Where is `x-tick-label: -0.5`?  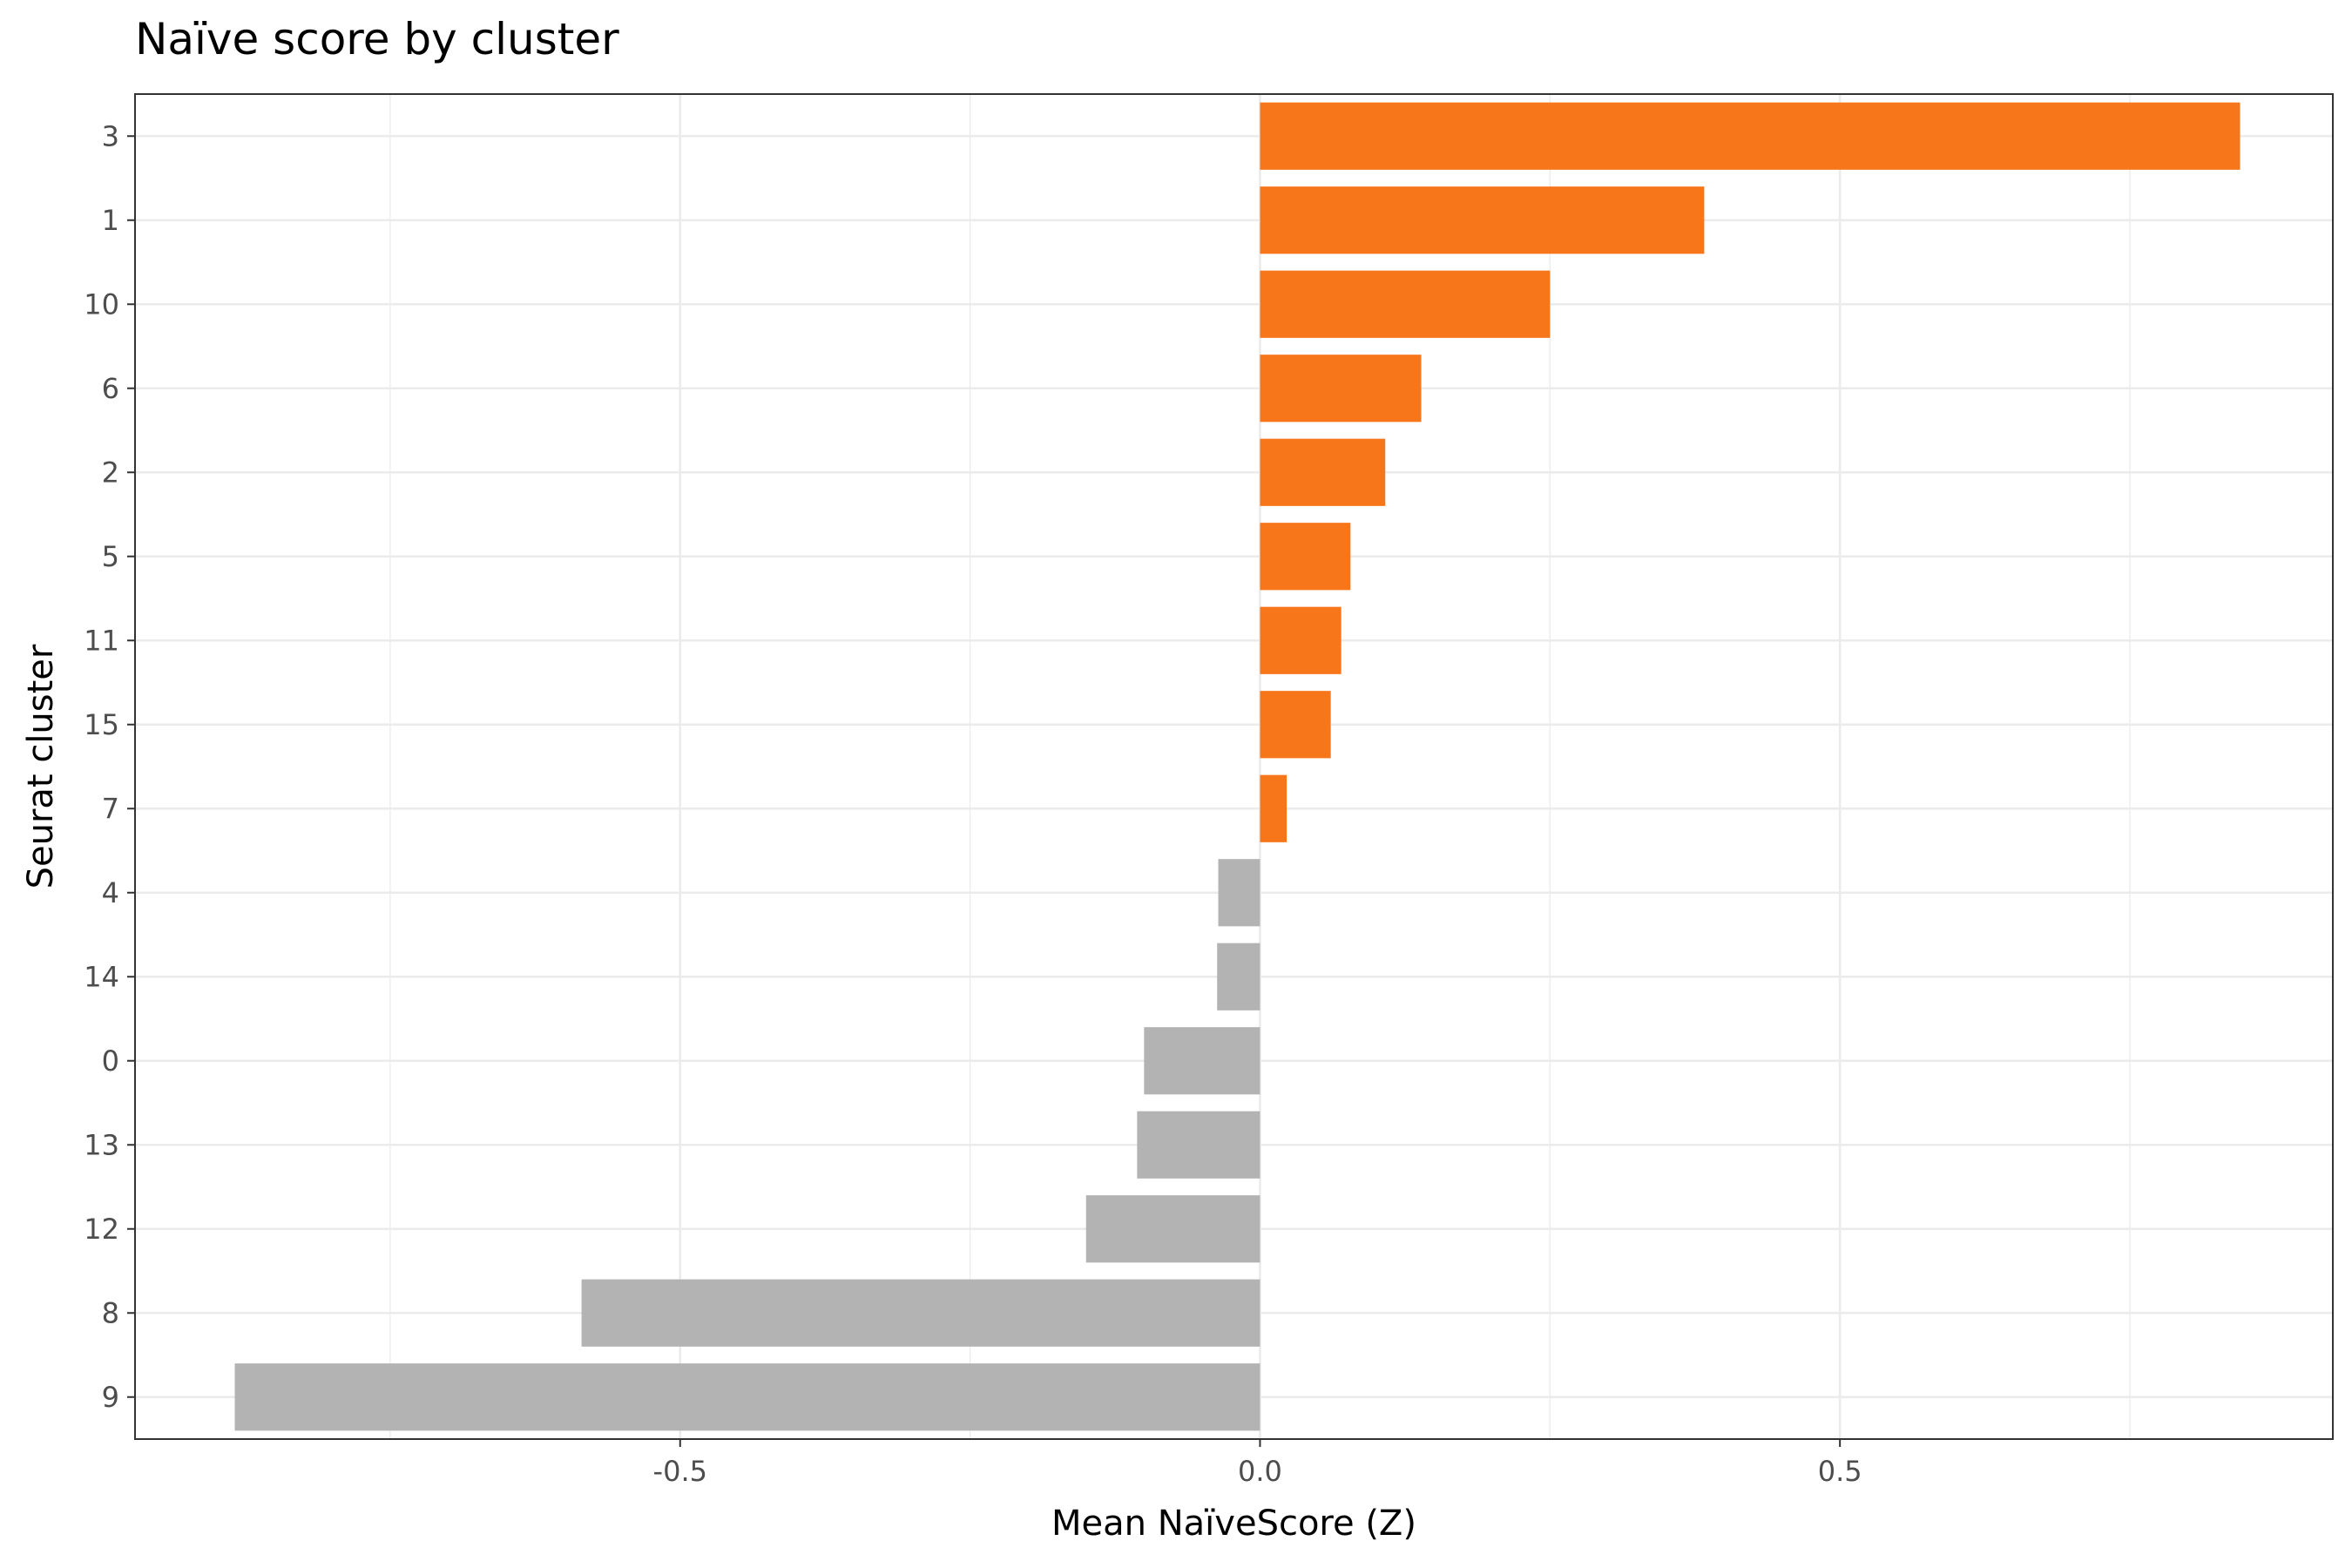
x-tick-label: -0.5 is located at coordinates (680, 1471).